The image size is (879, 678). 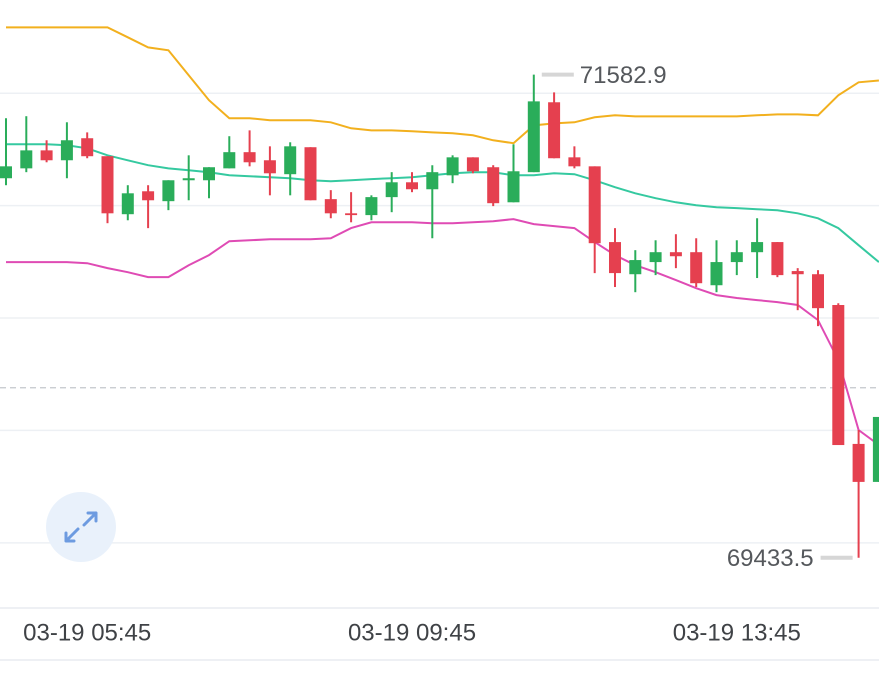 I want to click on max-label: 71582.9, so click(x=623, y=75).